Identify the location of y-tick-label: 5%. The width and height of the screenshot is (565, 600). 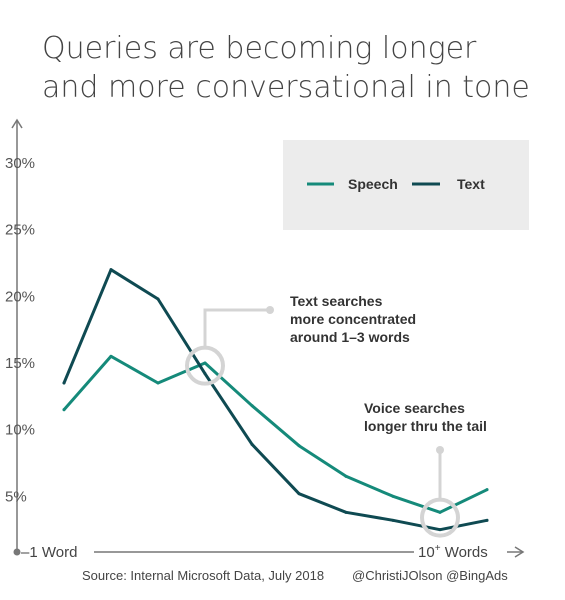
(16, 496).